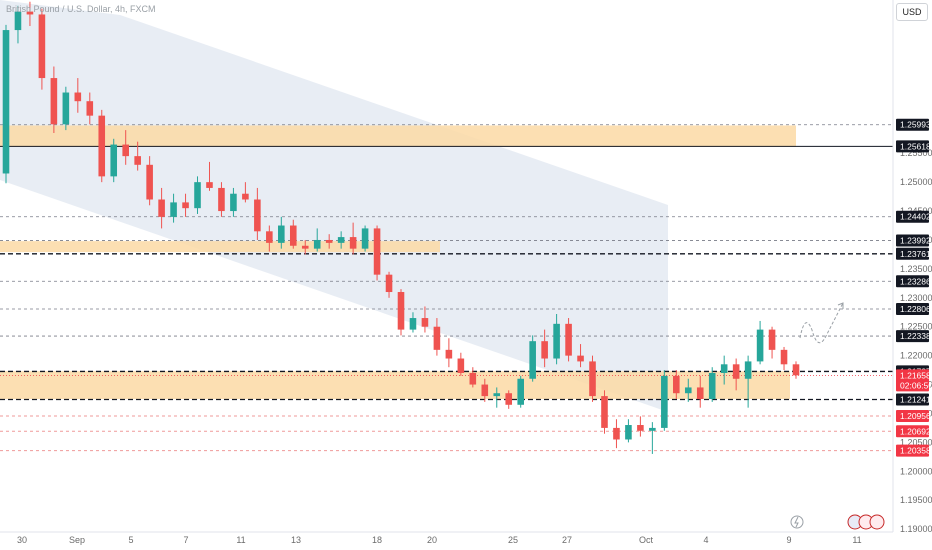  Describe the element at coordinates (797, 522) in the screenshot. I see `lightning-icon` at that location.